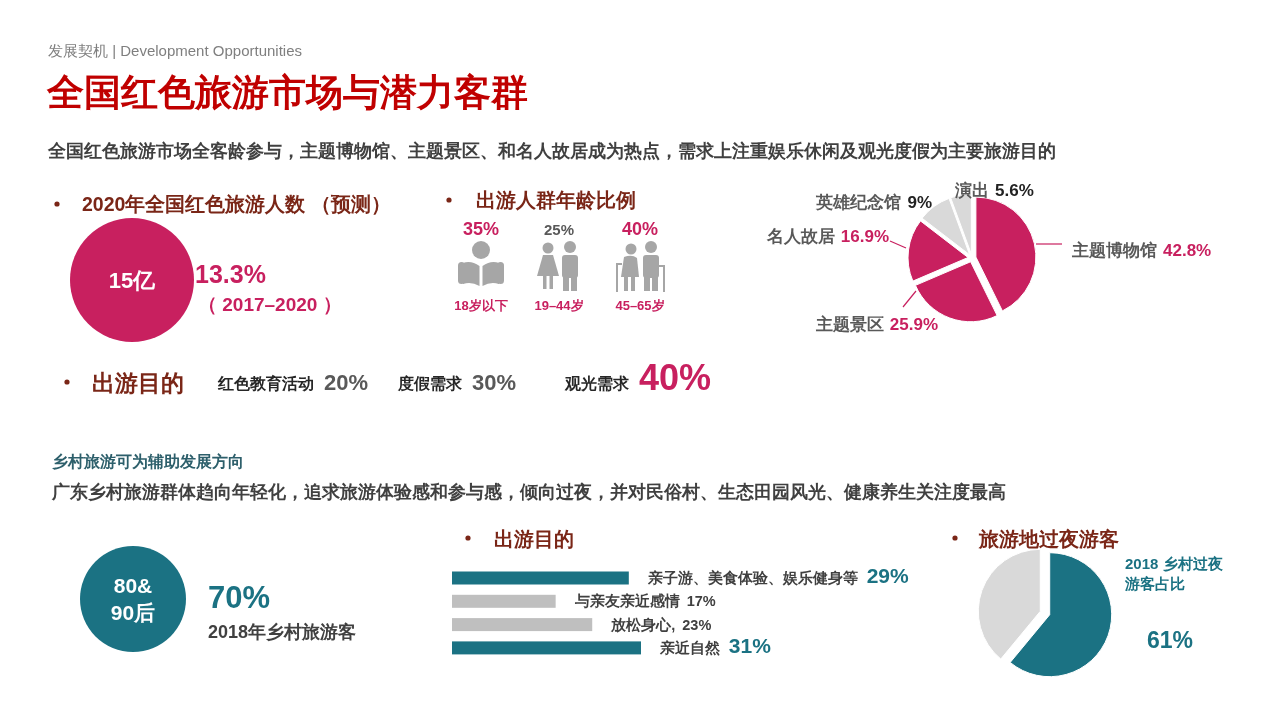 This screenshot has width=1280, height=720. I want to click on data-label: 35%, so click(481, 229).